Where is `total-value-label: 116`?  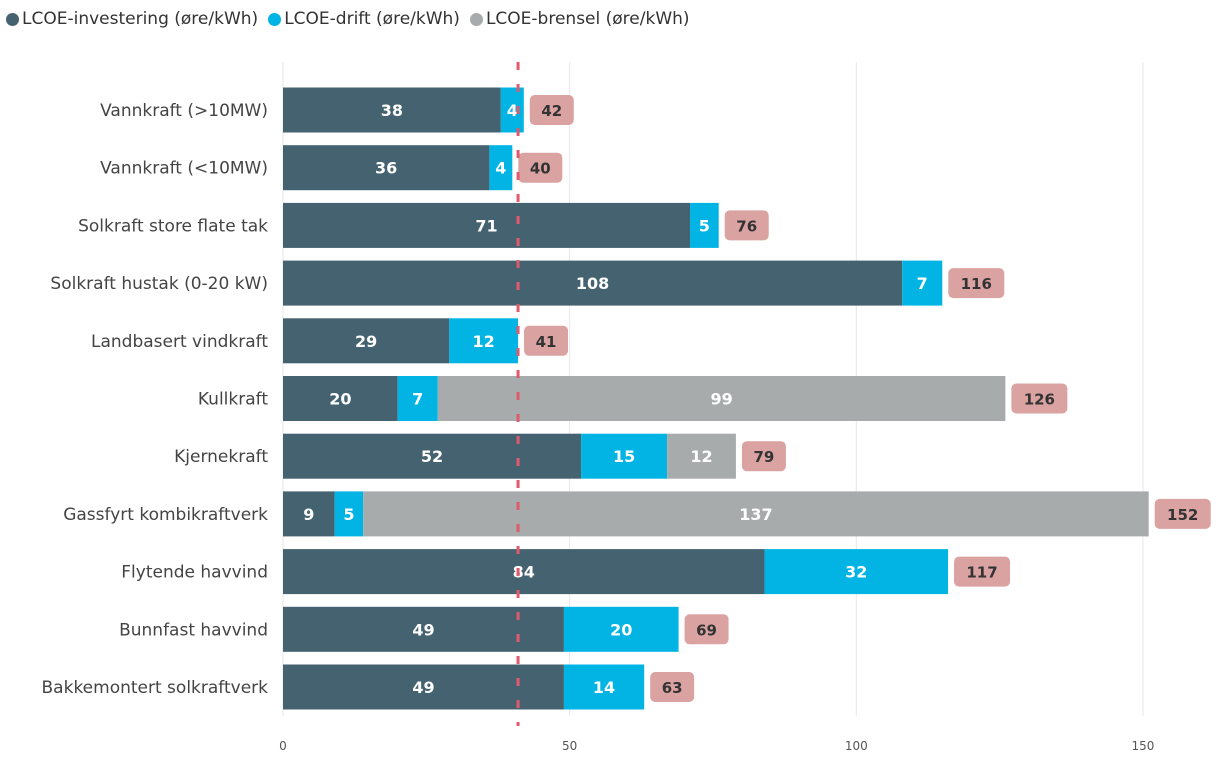
total-value-label: 116 is located at coordinates (976, 284).